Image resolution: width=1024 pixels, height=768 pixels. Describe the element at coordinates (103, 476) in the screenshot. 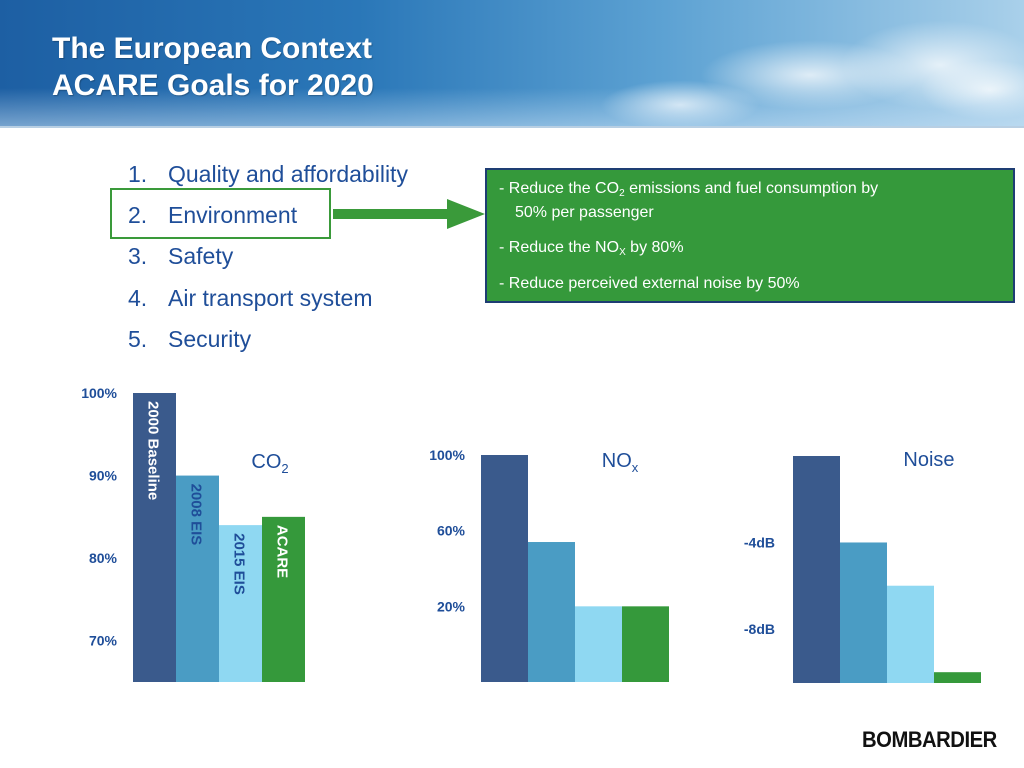

I see `y-tick-label: 90%` at that location.